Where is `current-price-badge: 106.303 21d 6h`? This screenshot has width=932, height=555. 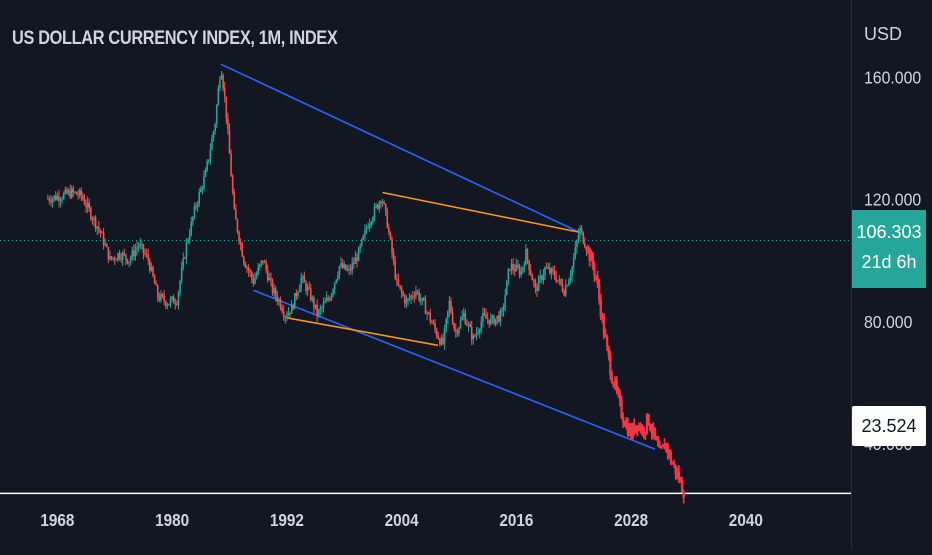 current-price-badge: 106.303 21d 6h is located at coordinates (889, 249).